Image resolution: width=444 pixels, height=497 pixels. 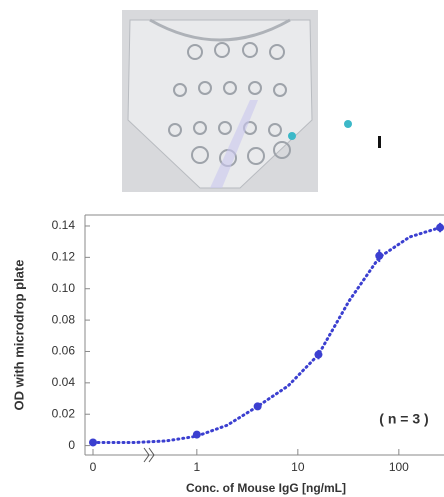 What do you see at coordinates (403, 419) in the screenshot?
I see `annotation: ( n = 3 )` at bounding box center [403, 419].